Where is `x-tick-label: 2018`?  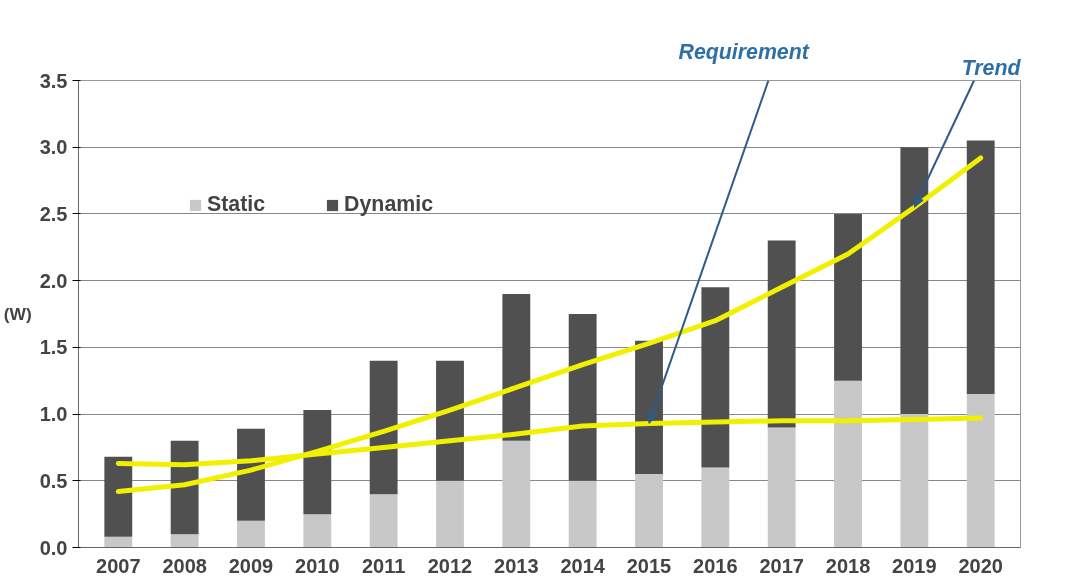 x-tick-label: 2018 is located at coordinates (848, 565).